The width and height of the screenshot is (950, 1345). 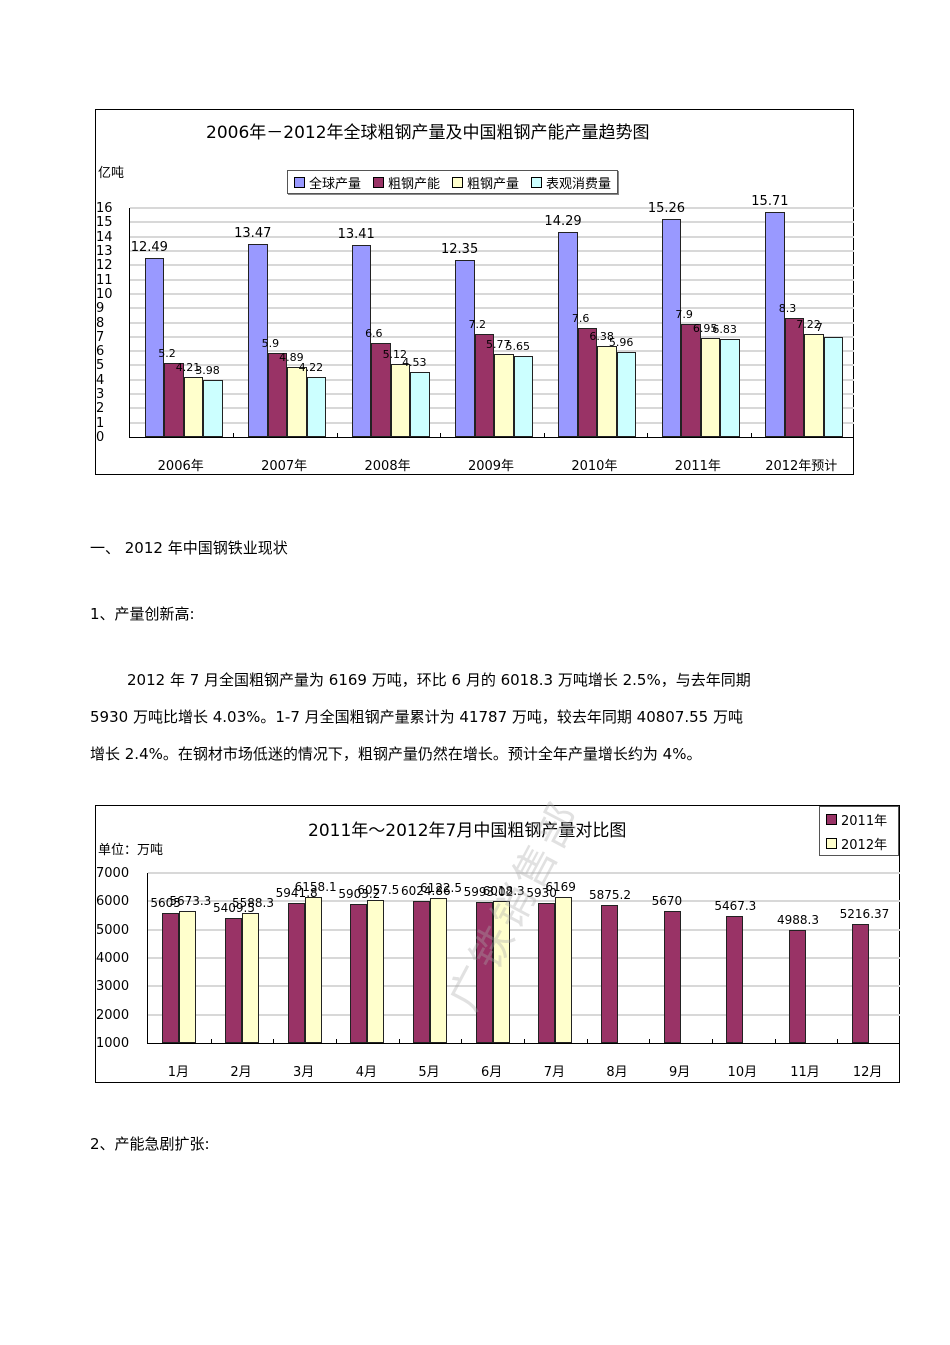 I want to click on data-label: 6.95, so click(x=705, y=328).